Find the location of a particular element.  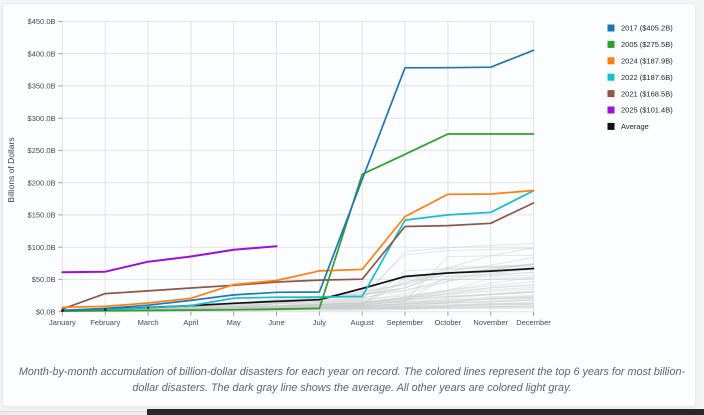

svg-text: $300.0B is located at coordinates (42, 118).